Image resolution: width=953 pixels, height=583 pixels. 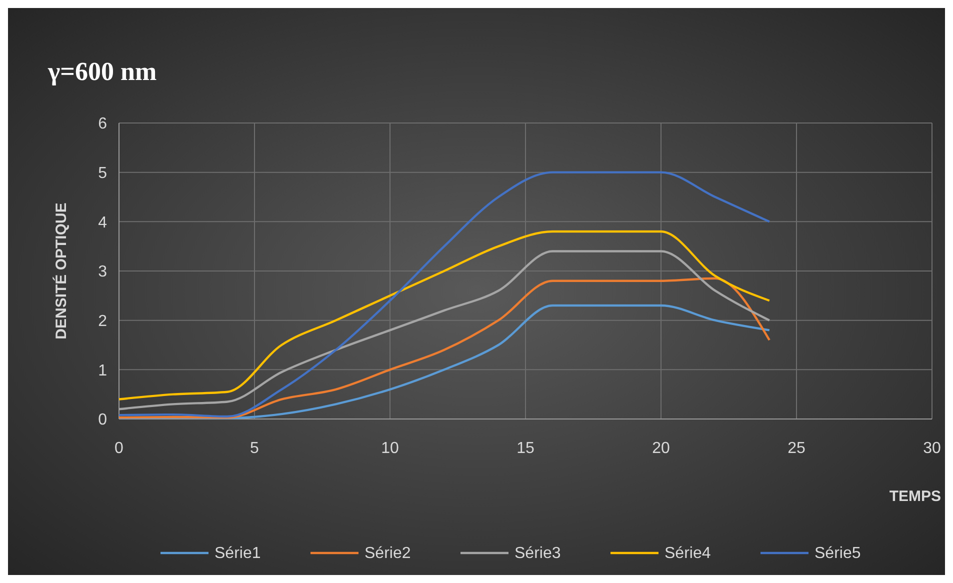 I want to click on y-tick-label: 0, so click(x=103, y=420).